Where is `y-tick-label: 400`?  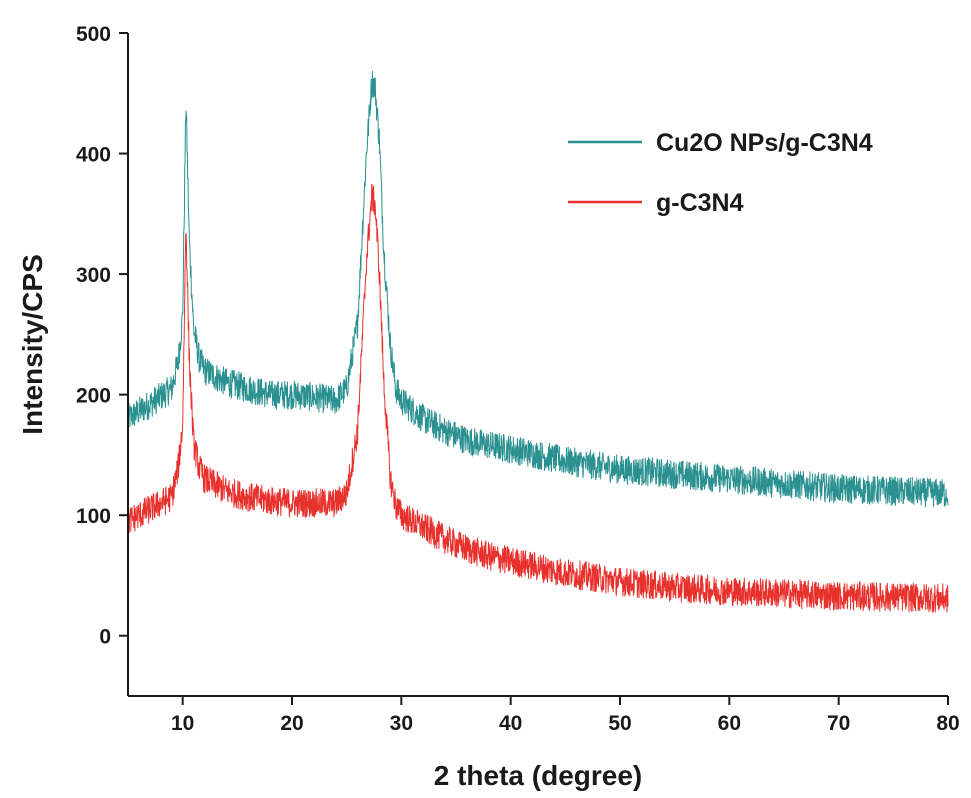
y-tick-label: 400 is located at coordinates (93, 155).